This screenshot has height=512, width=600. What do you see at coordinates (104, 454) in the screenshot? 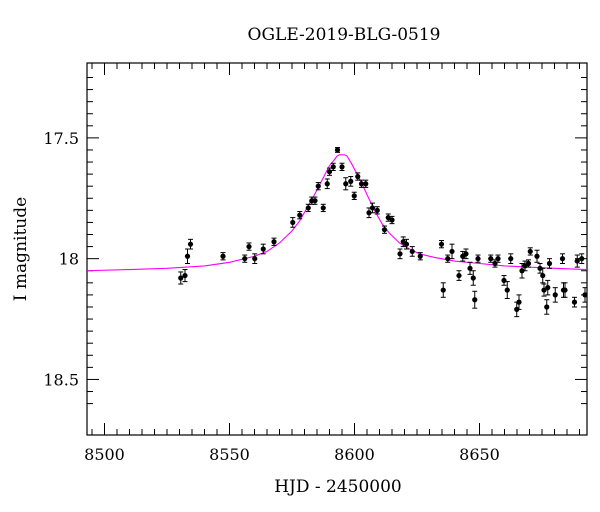
I see `x-tick-label: 8500` at bounding box center [104, 454].